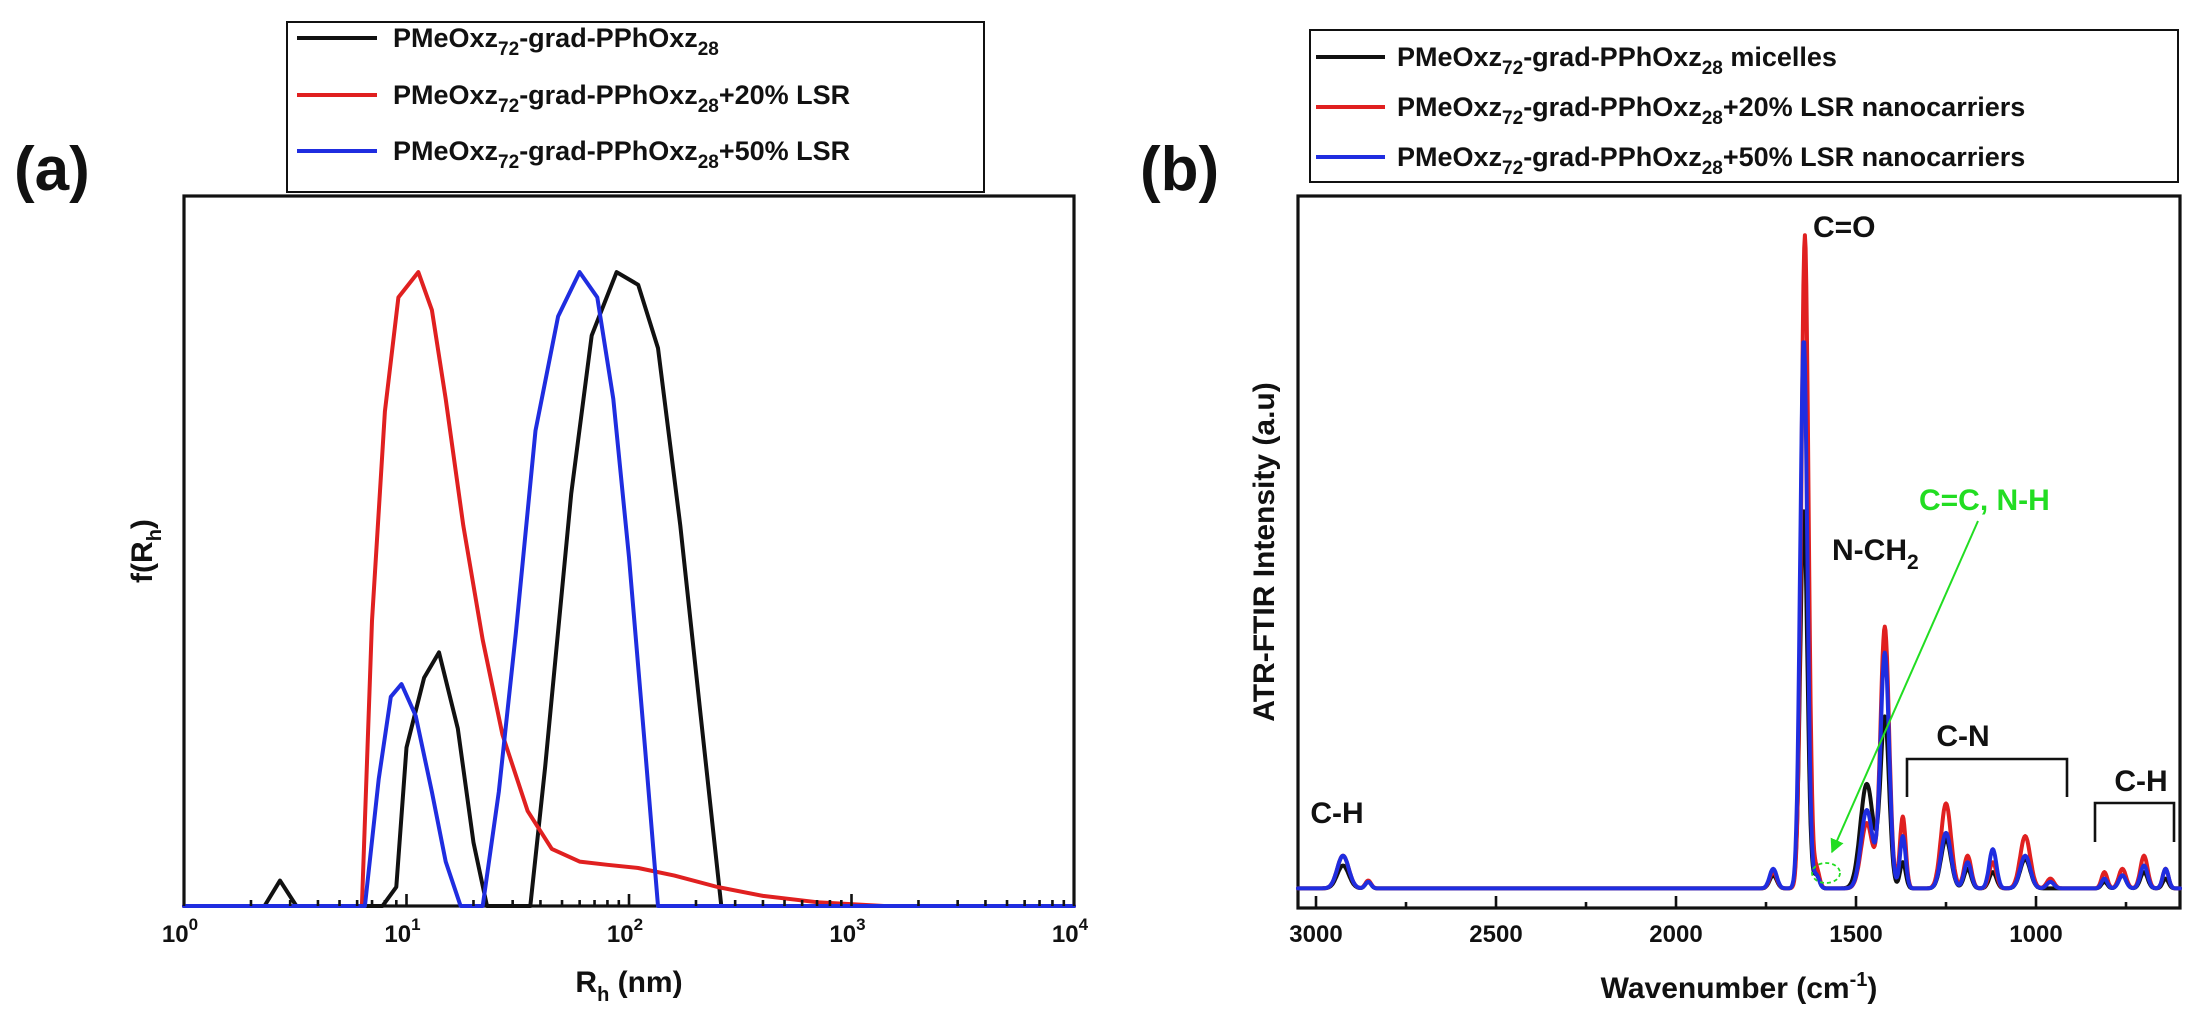 The width and height of the screenshot is (2208, 1025). I want to click on annotation-c-n: C-N, so click(1962, 736).